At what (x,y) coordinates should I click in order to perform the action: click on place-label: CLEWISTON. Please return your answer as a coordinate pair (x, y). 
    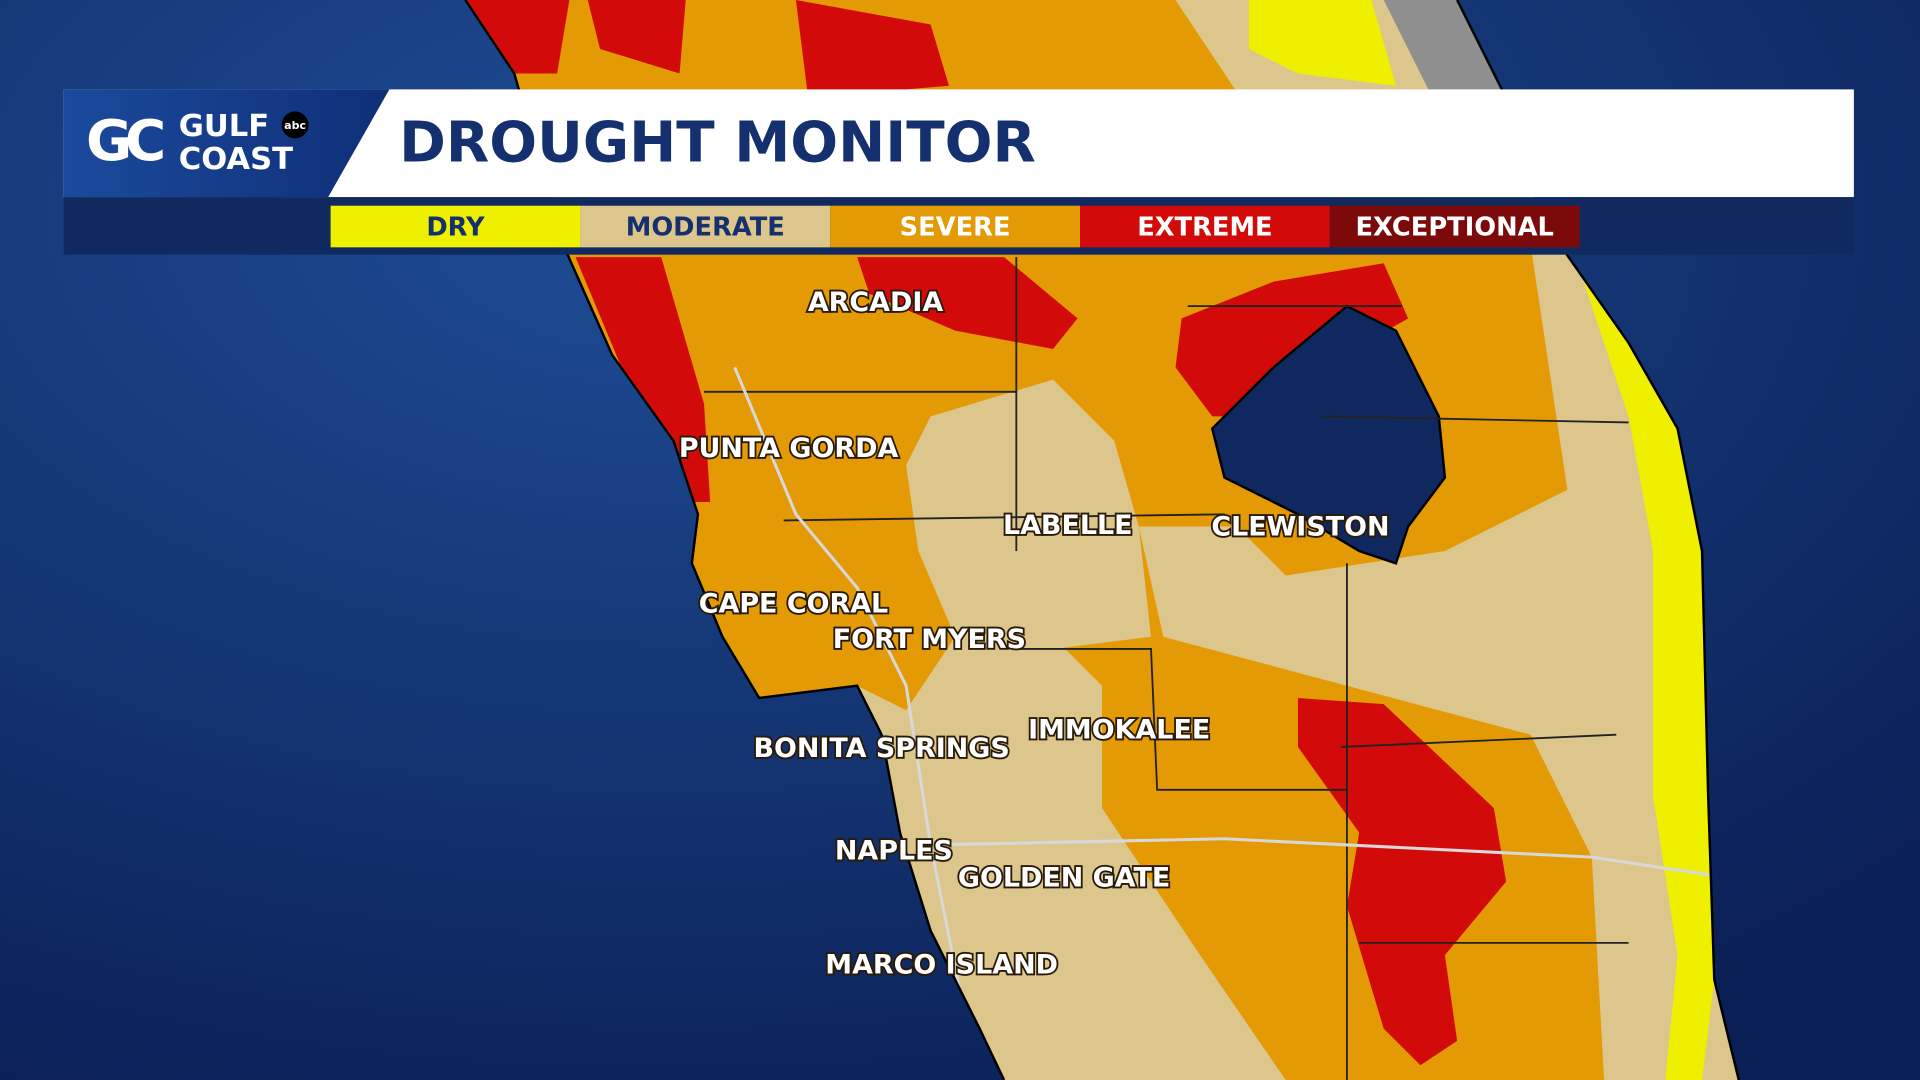
    Looking at the image, I should click on (1300, 526).